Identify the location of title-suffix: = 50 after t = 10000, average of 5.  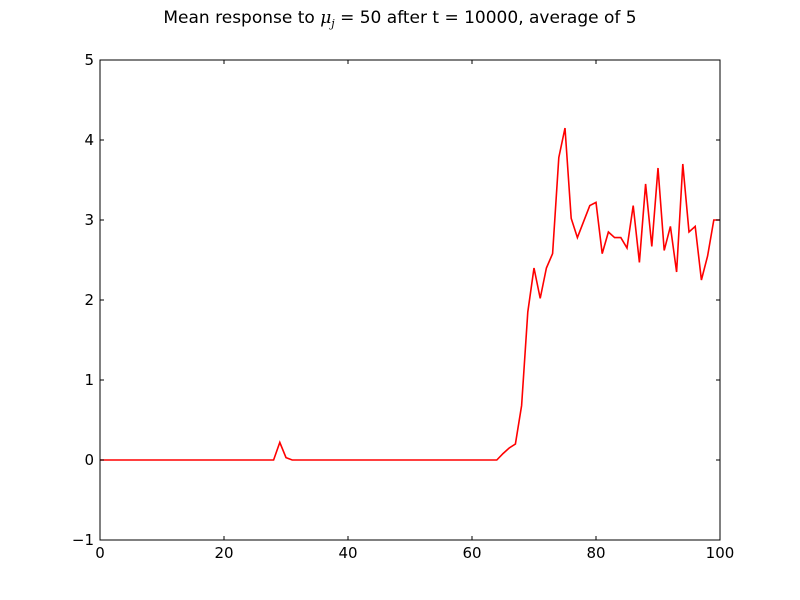
(485, 18).